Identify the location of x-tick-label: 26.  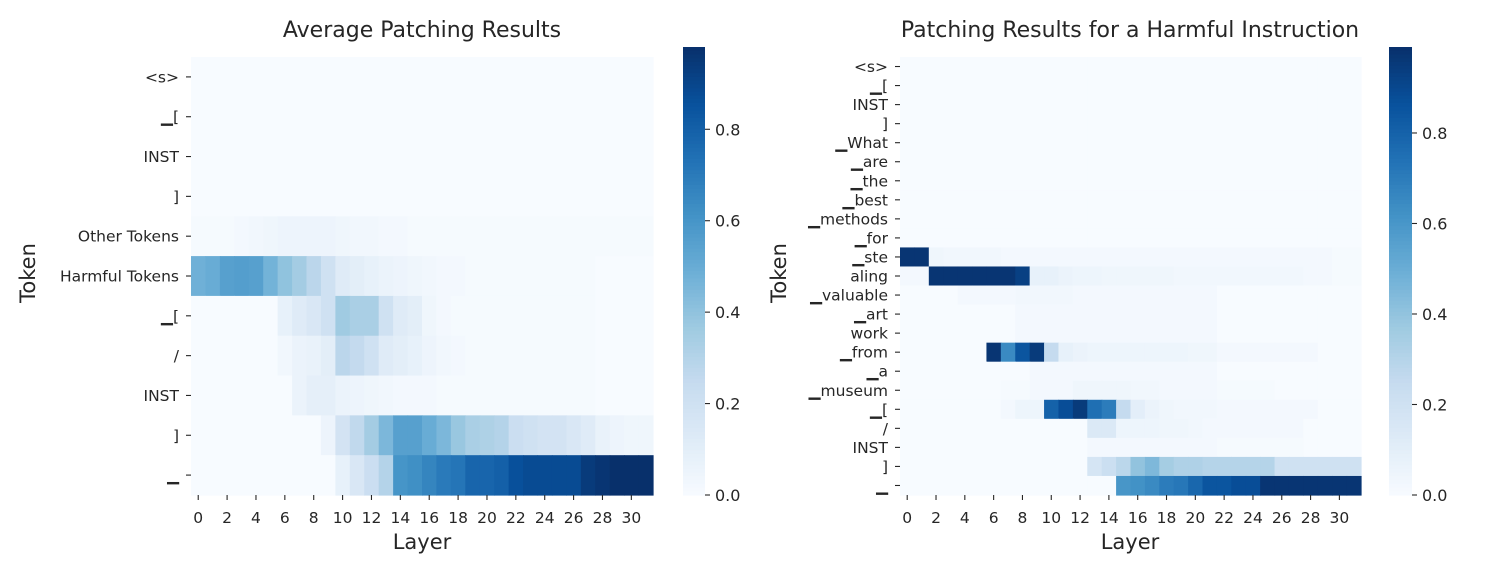
(574, 518).